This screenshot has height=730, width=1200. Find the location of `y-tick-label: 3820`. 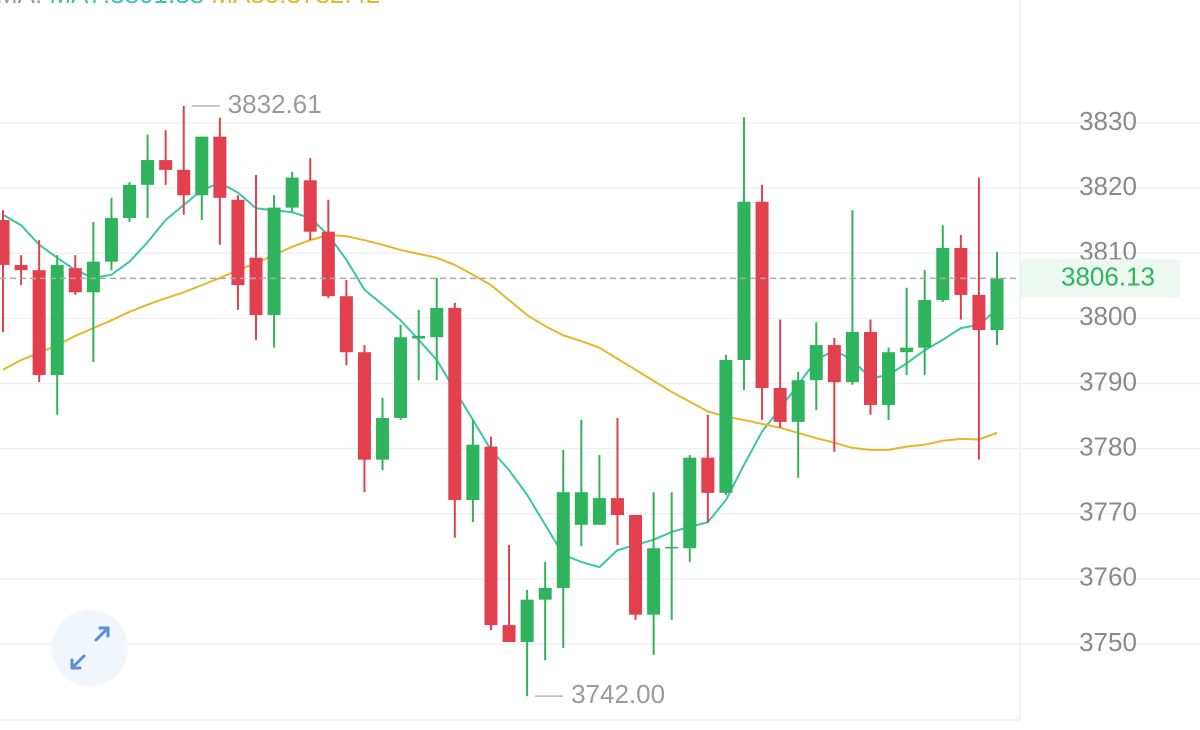

y-tick-label: 3820 is located at coordinates (1108, 186).